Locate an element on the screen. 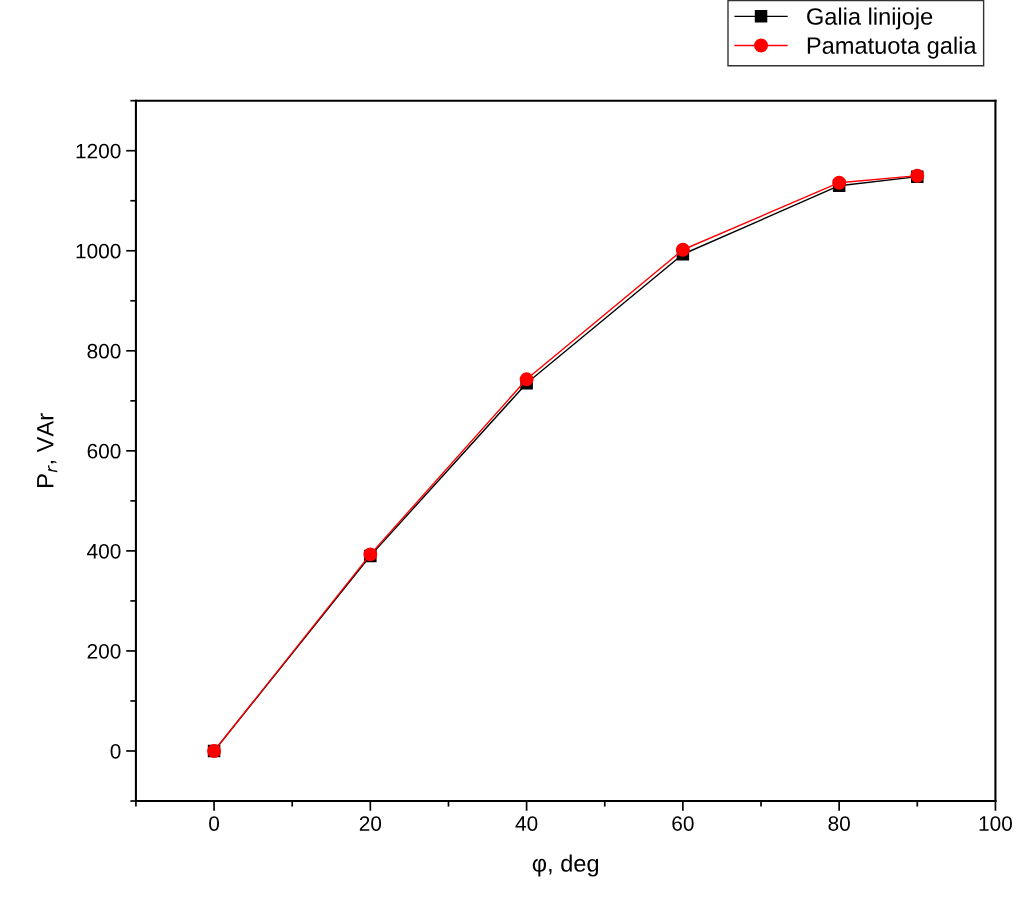 Image resolution: width=1022 pixels, height=899 pixels. y-tick-label: 600 is located at coordinates (104, 451).